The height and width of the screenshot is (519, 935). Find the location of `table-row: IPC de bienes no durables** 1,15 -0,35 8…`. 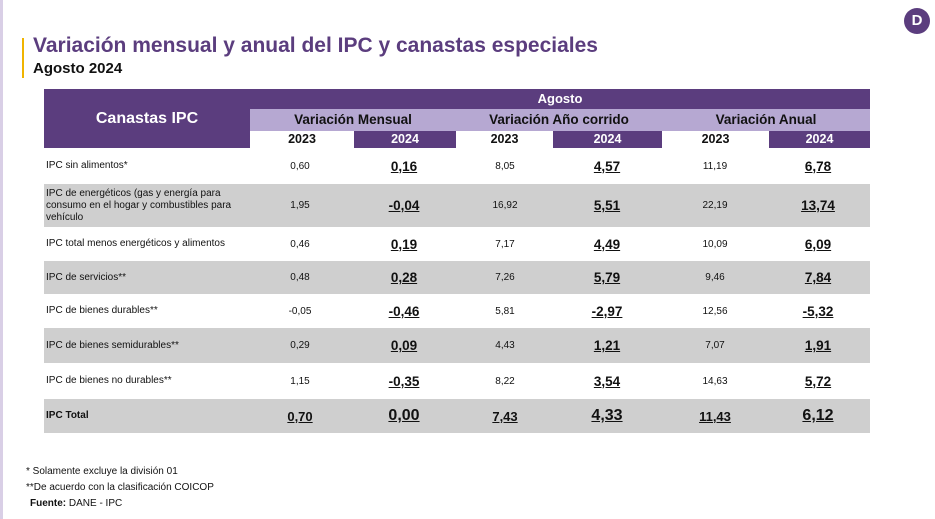

table-row: IPC de bienes no durables** 1,15 -0,35 8… is located at coordinates (457, 381).